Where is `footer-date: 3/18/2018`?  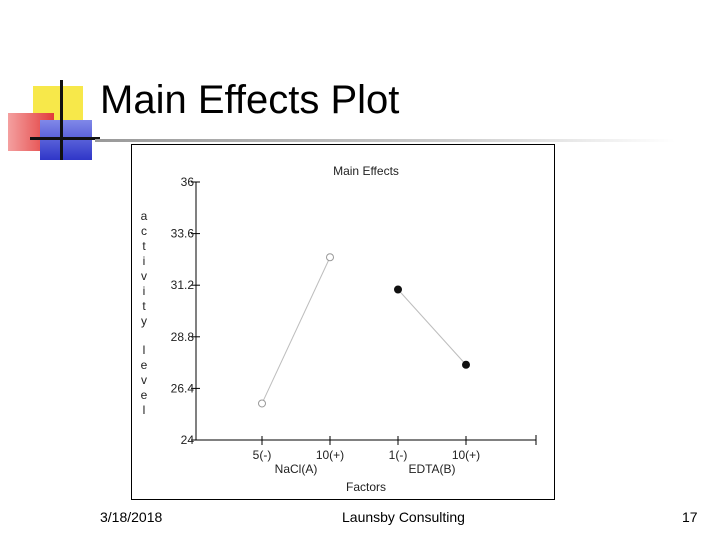 footer-date: 3/18/2018 is located at coordinates (131, 517).